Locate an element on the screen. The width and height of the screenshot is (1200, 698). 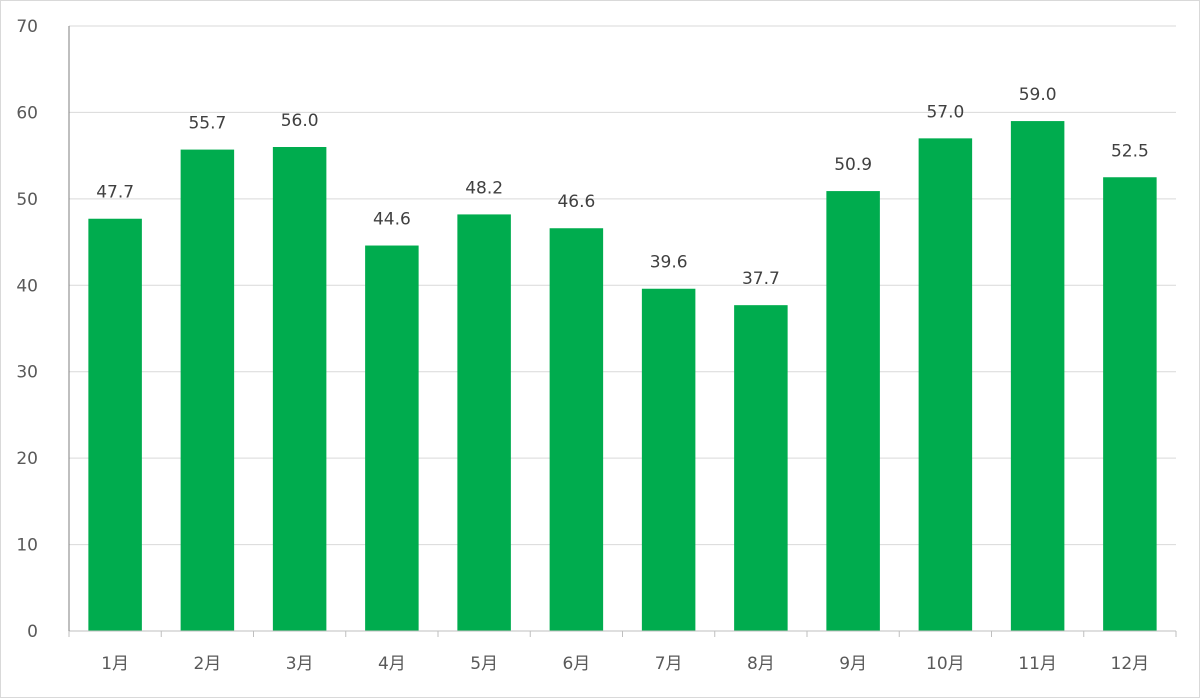
x-tick-label: 7月 is located at coordinates (669, 664).